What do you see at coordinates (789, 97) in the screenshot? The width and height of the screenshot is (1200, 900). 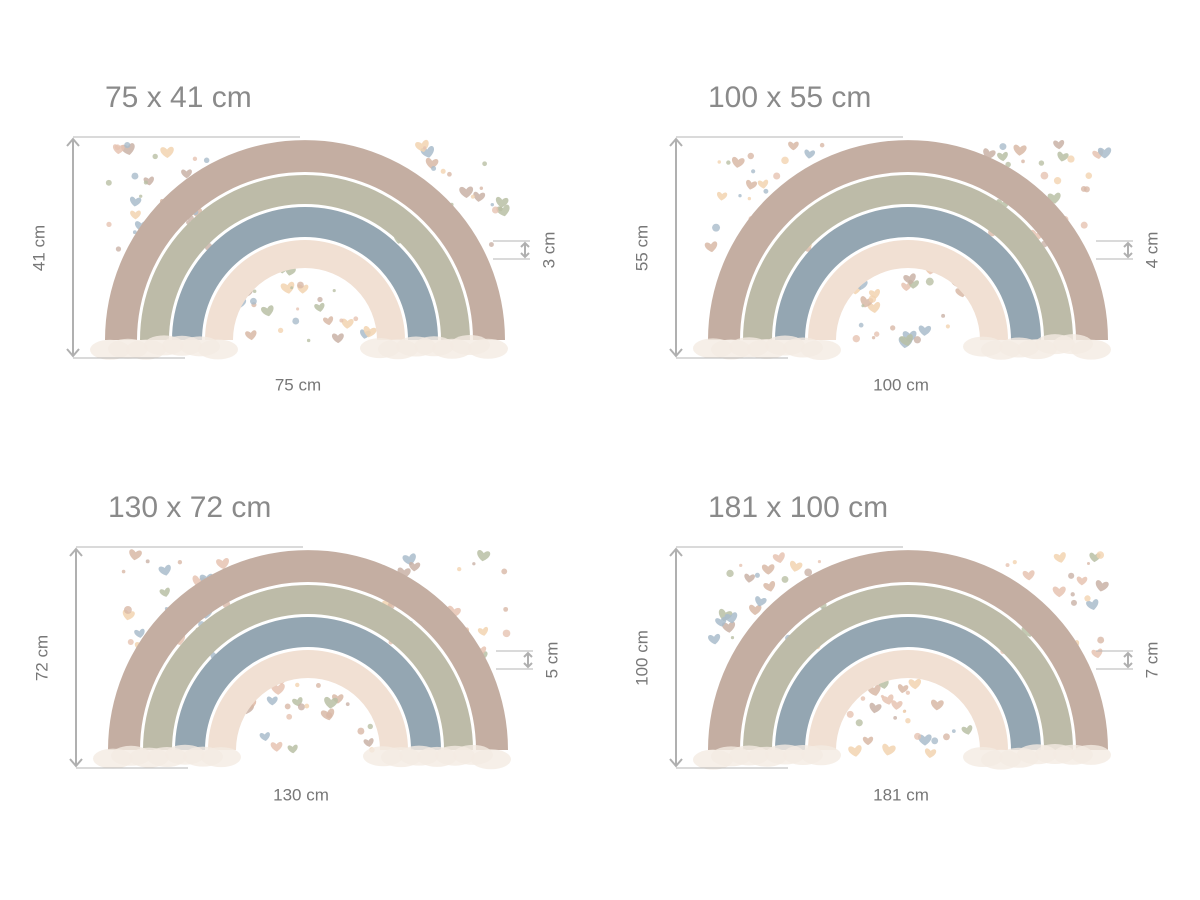 I see `size-title: 100 x 55 cm` at bounding box center [789, 97].